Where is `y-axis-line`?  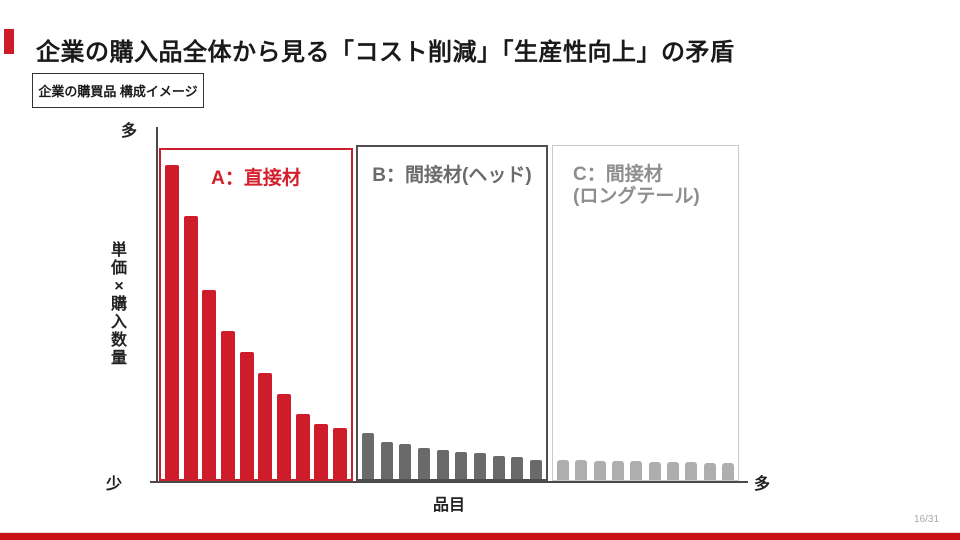
y-axis-line is located at coordinates (157, 305).